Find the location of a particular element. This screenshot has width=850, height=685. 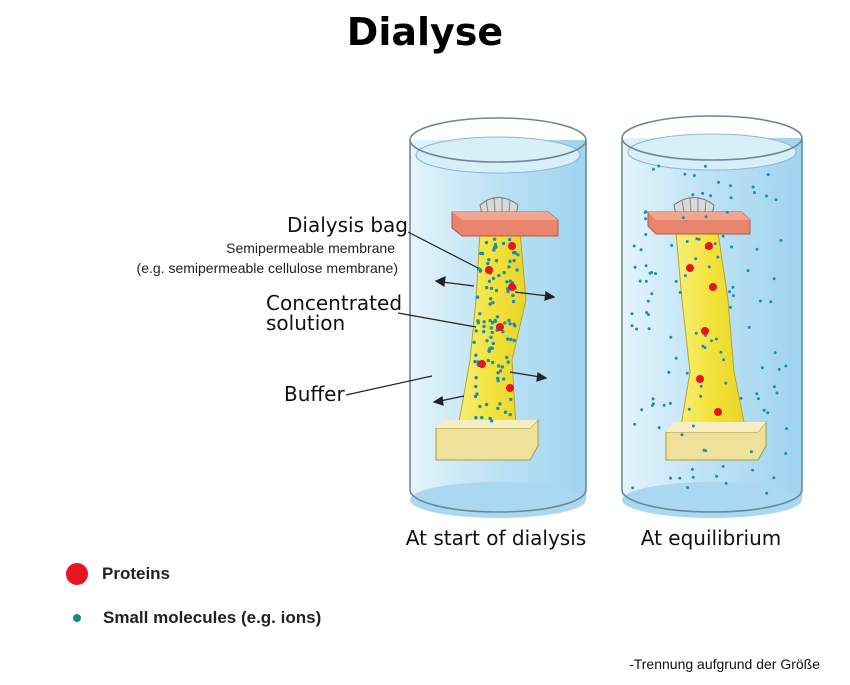

proteins-equilibrium is located at coordinates (704, 329).